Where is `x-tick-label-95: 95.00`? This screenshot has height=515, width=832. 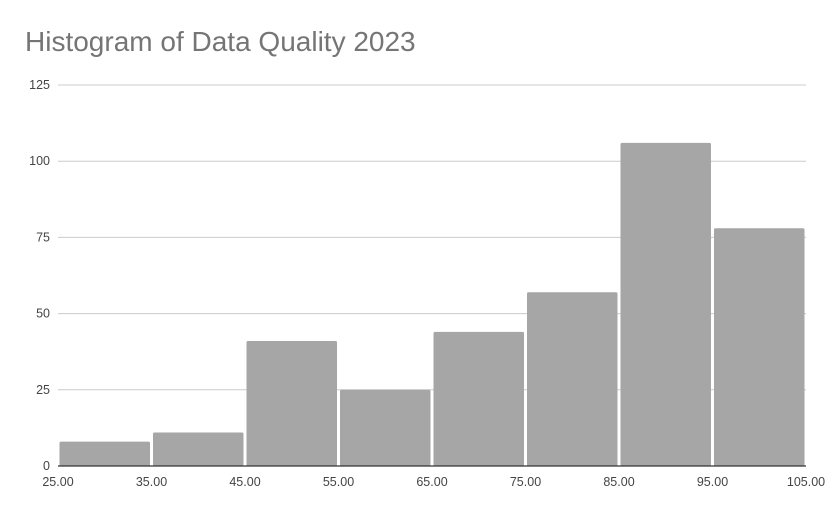
x-tick-label-95: 95.00 is located at coordinates (712, 482).